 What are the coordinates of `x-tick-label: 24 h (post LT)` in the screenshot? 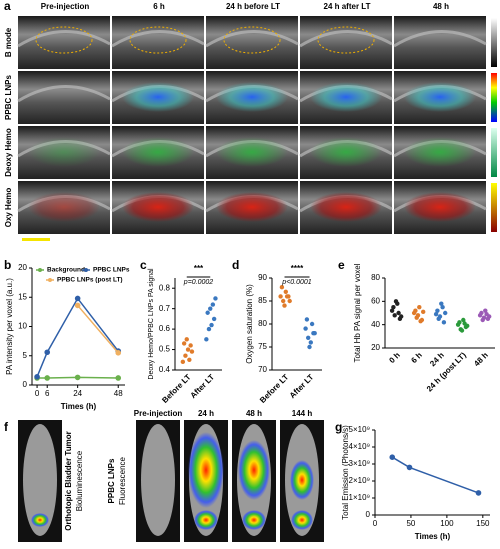 It's located at (446, 371).